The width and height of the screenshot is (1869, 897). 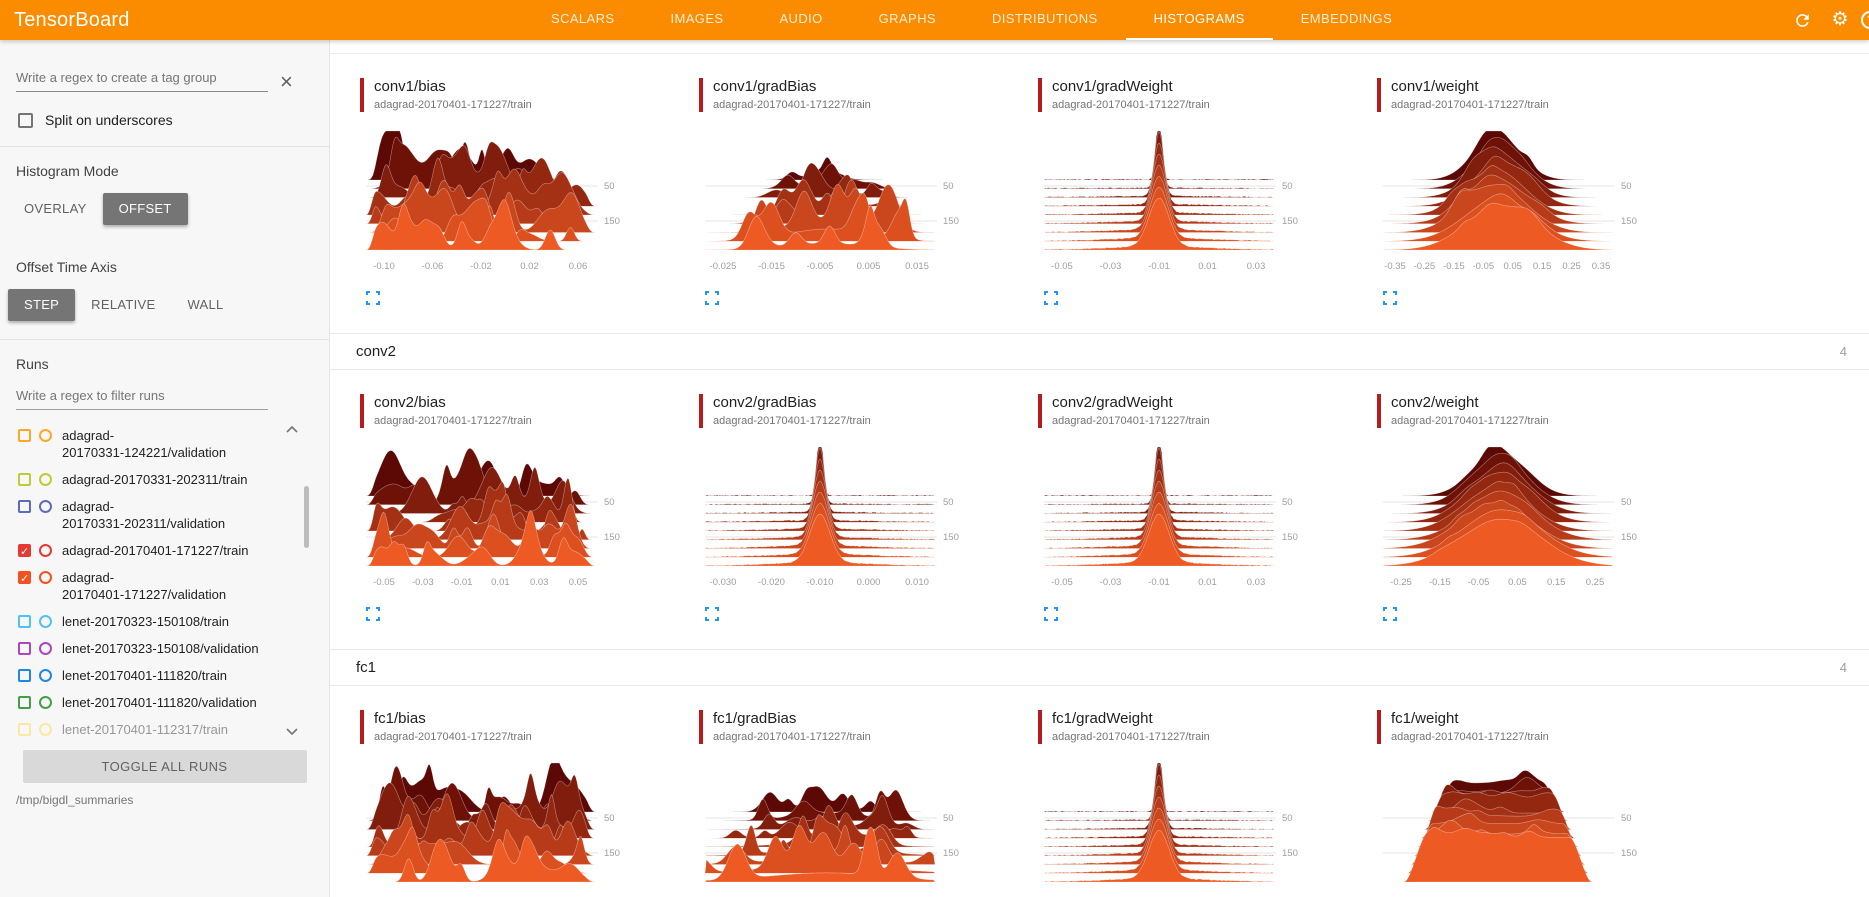 What do you see at coordinates (164, 766) in the screenshot?
I see `toggle-all-runs-button: TOGGLE ALL RUNS` at bounding box center [164, 766].